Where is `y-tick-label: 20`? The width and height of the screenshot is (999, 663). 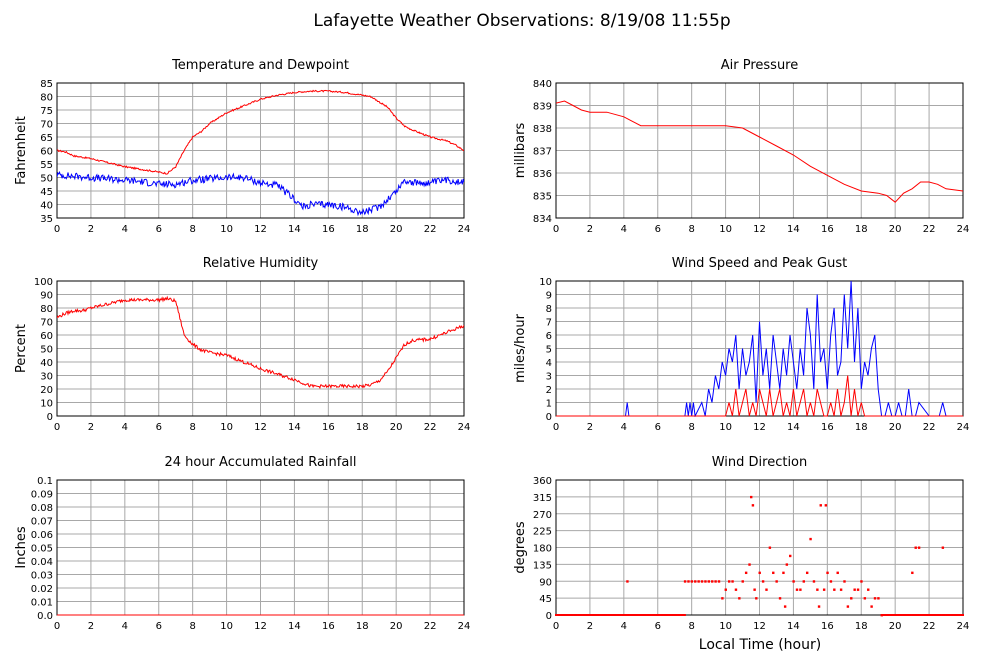
y-tick-label: 20 is located at coordinates (46, 390).